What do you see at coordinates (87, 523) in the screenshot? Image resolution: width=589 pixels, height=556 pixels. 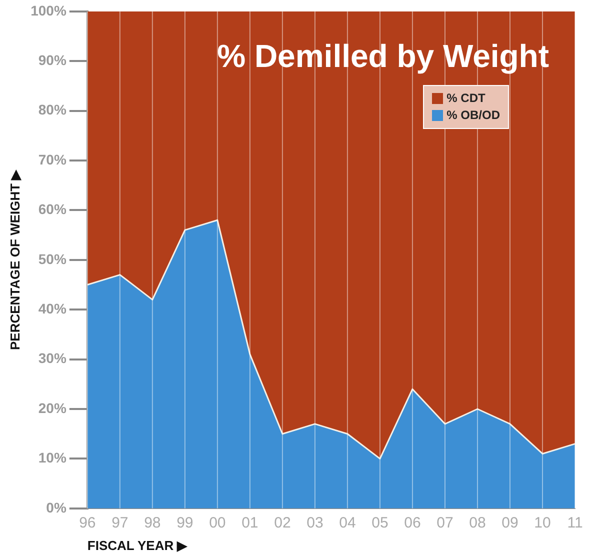 I see `x-tick-label: 96` at bounding box center [87, 523].